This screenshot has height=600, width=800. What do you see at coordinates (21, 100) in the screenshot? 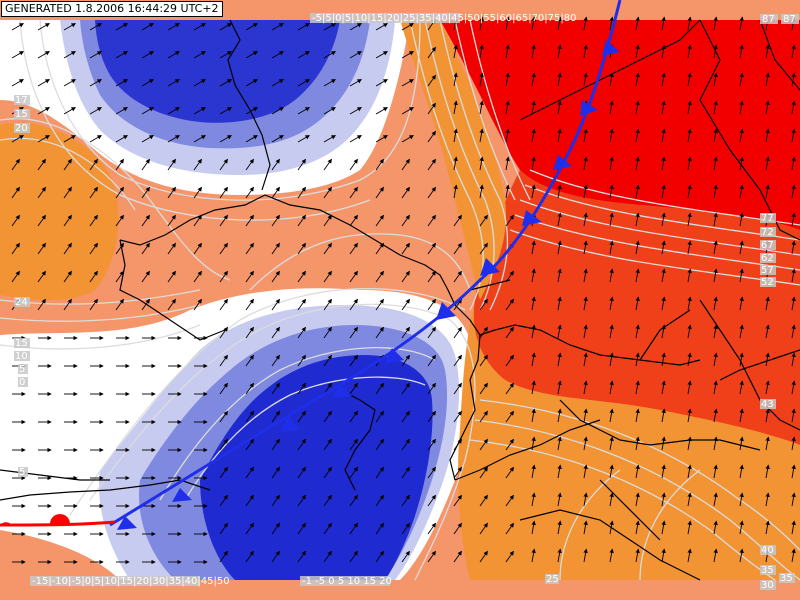
I see `svg-text: 17` at bounding box center [21, 100].